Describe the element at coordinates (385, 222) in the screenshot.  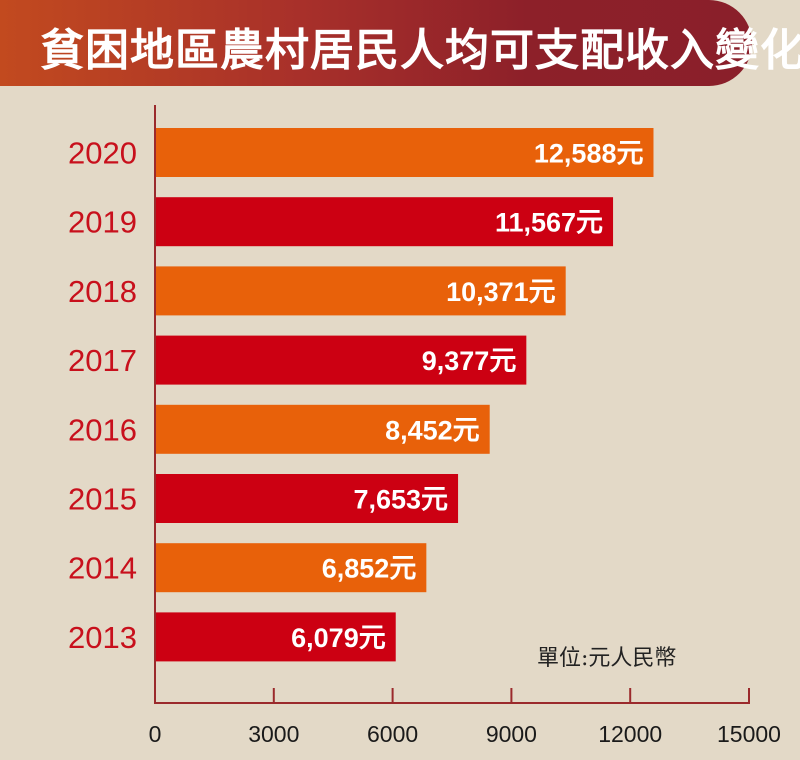
I see `bar-2019` at that location.